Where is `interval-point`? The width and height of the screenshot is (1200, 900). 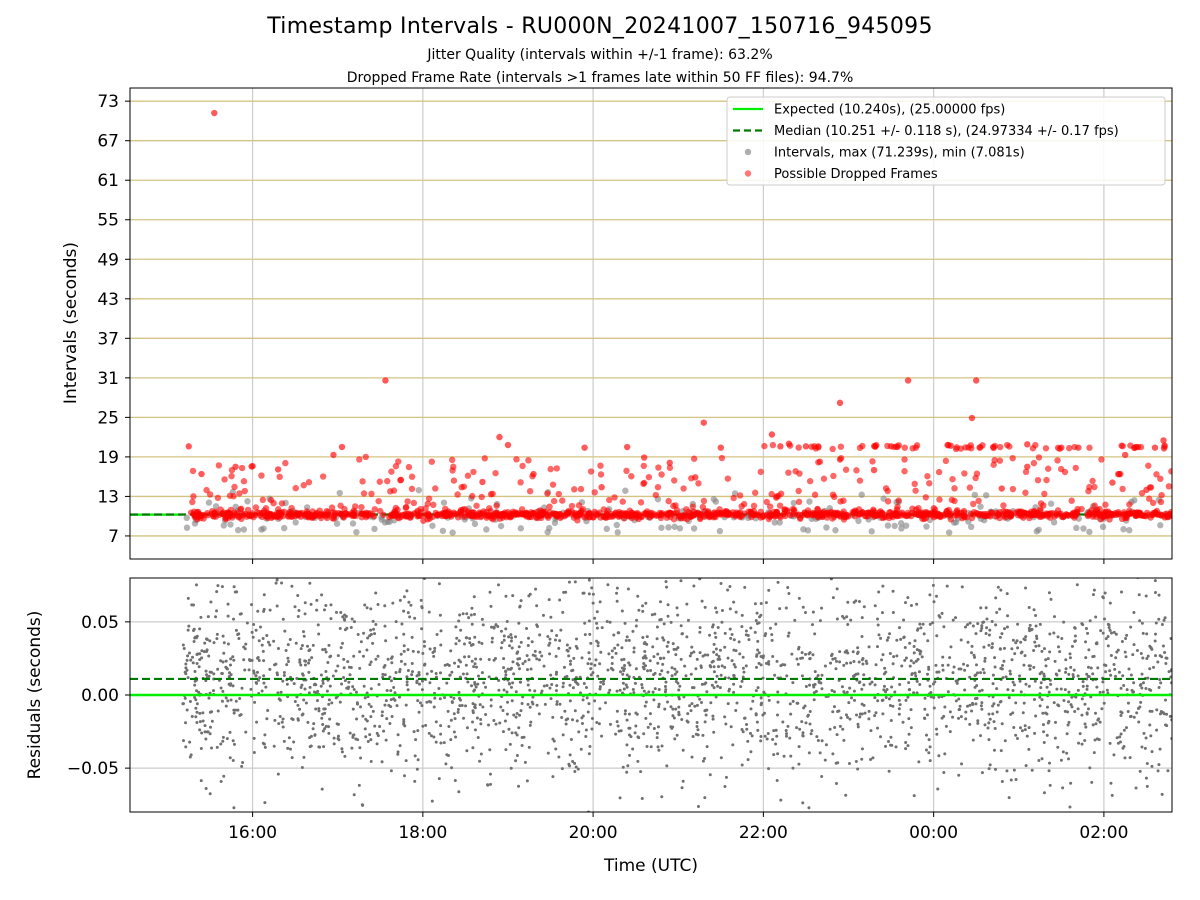 interval-point is located at coordinates (716, 501).